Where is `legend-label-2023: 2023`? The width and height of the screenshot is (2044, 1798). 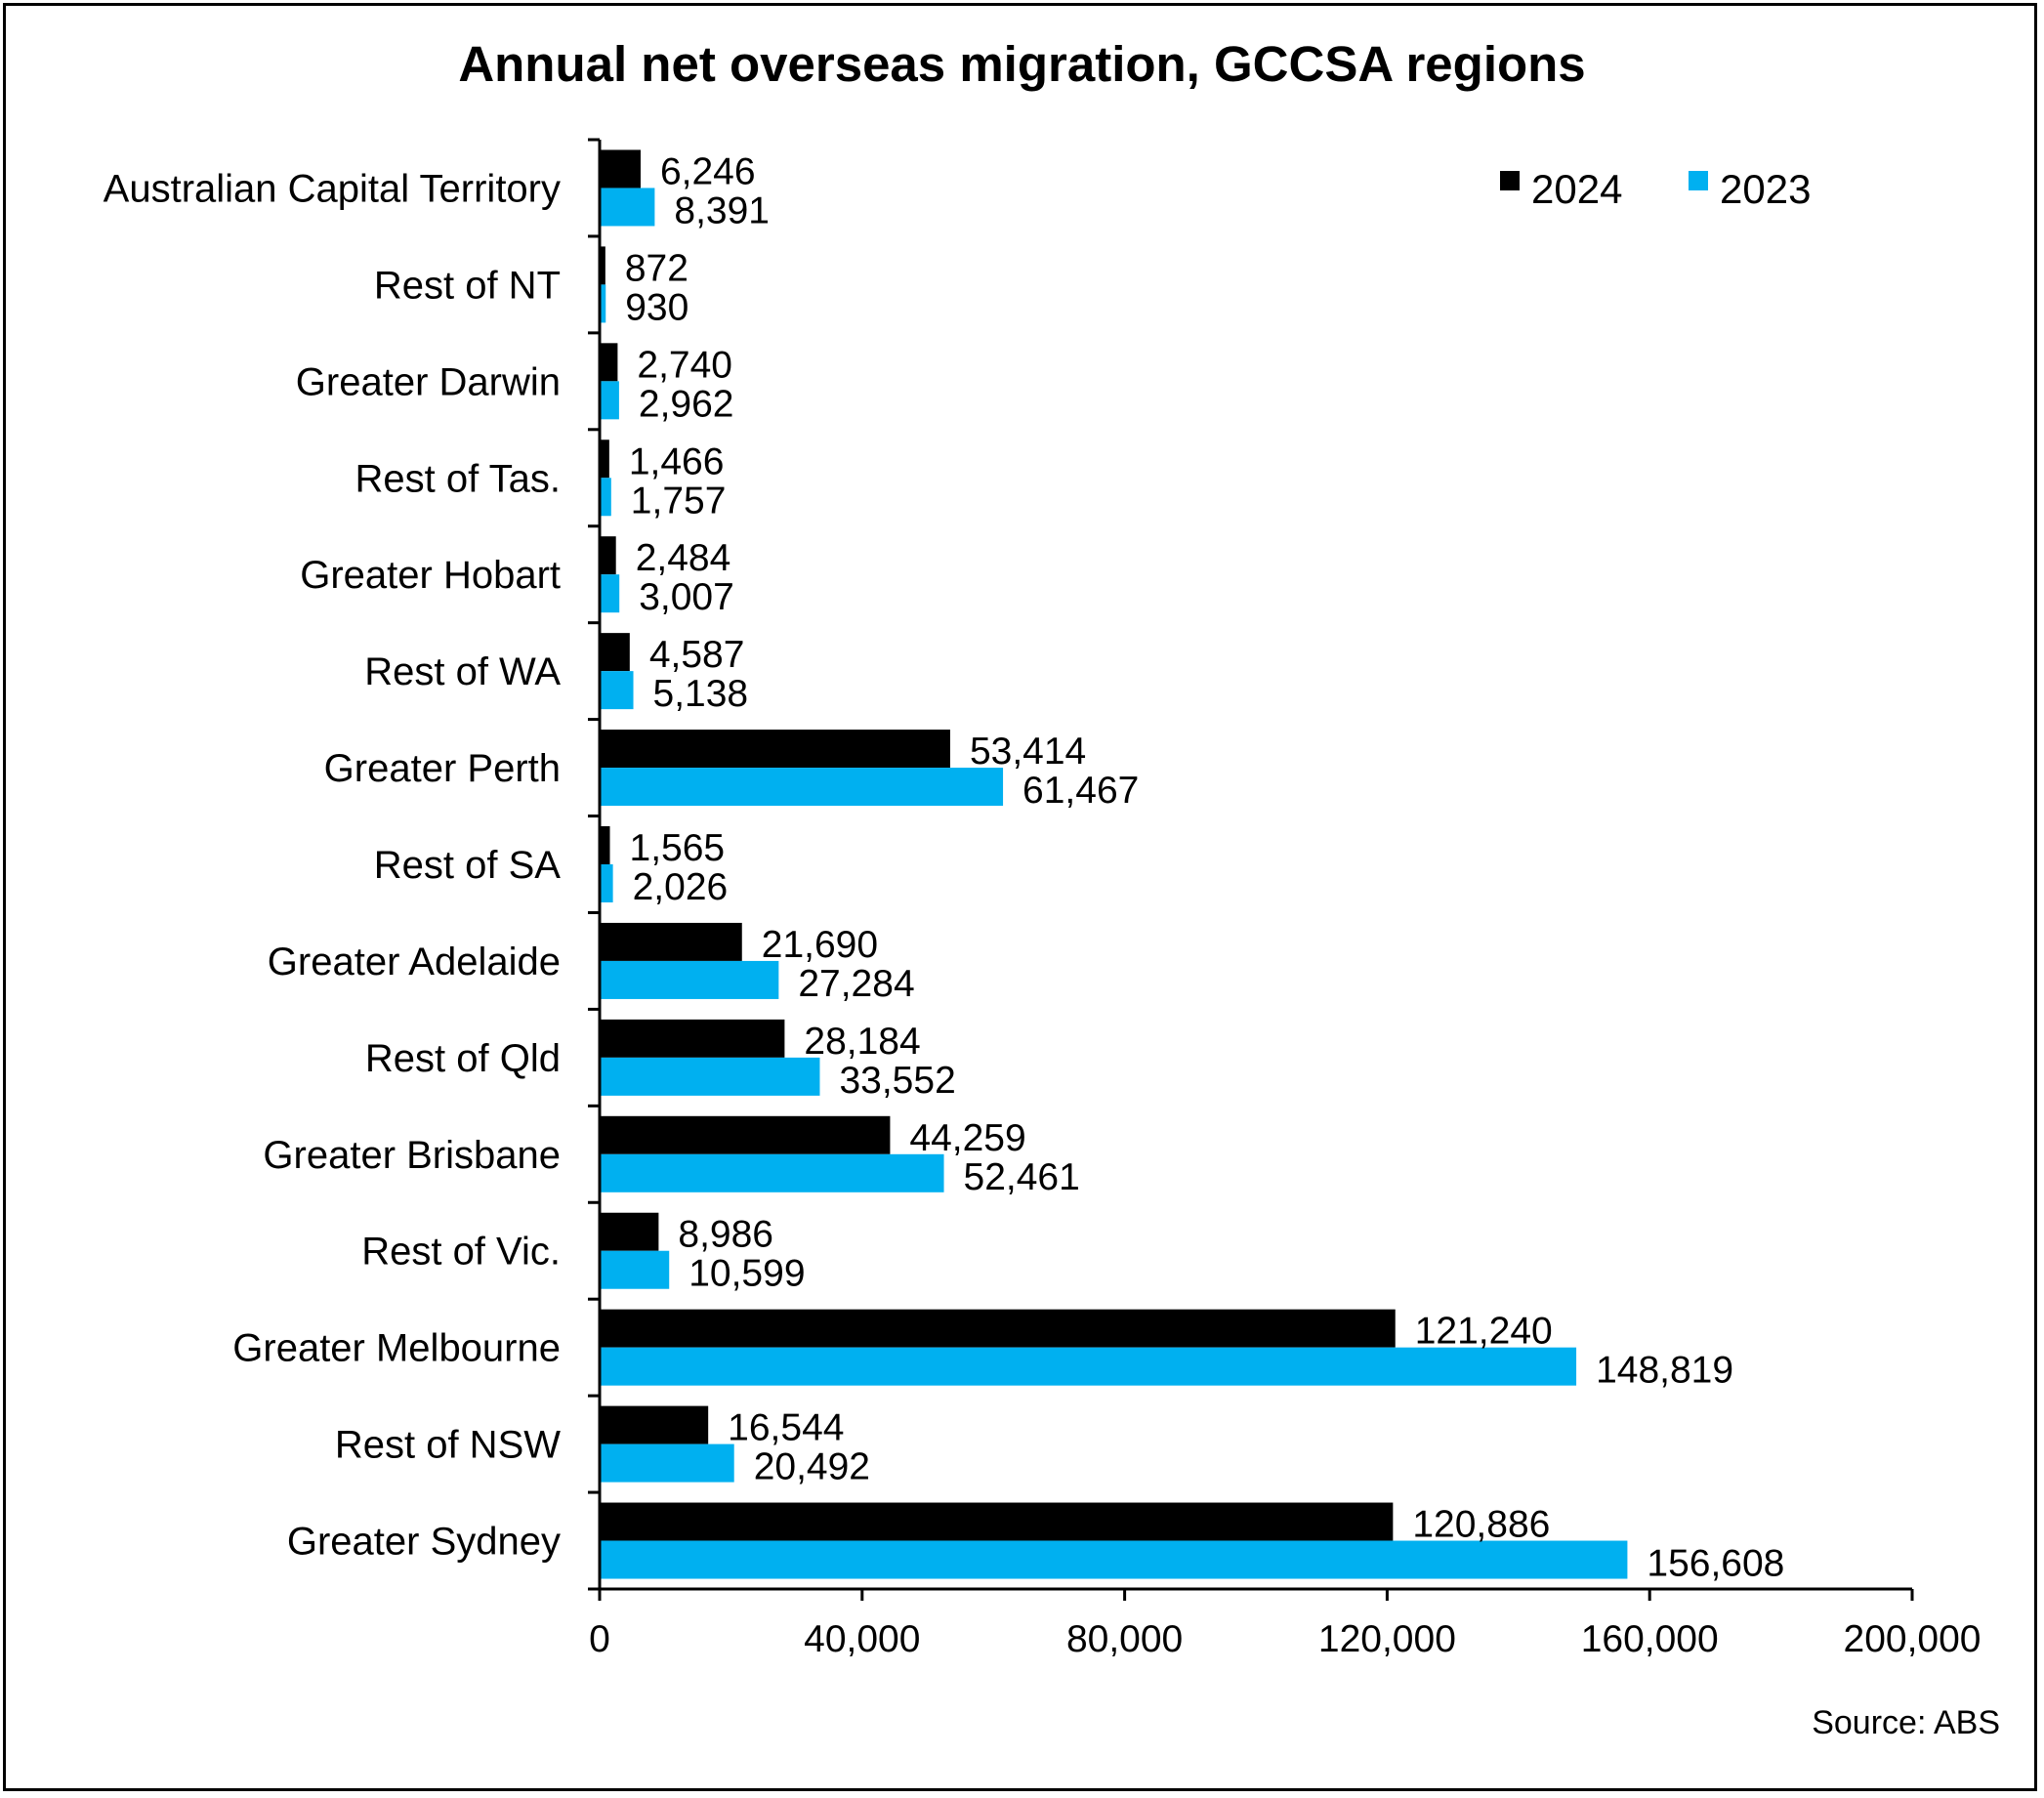
legend-label-2023: 2023 is located at coordinates (1765, 189).